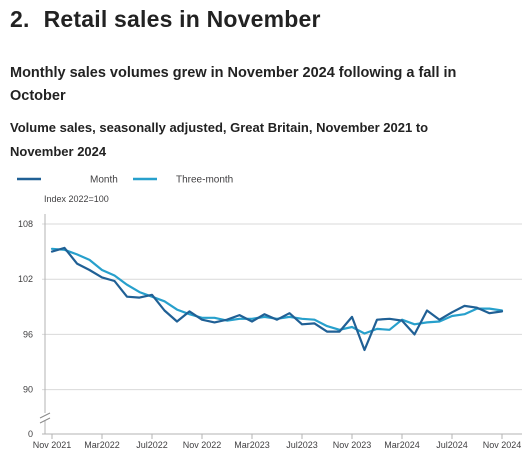 The height and width of the screenshot is (460, 532). I want to click on x-tick-label: Mar2023, so click(252, 445).